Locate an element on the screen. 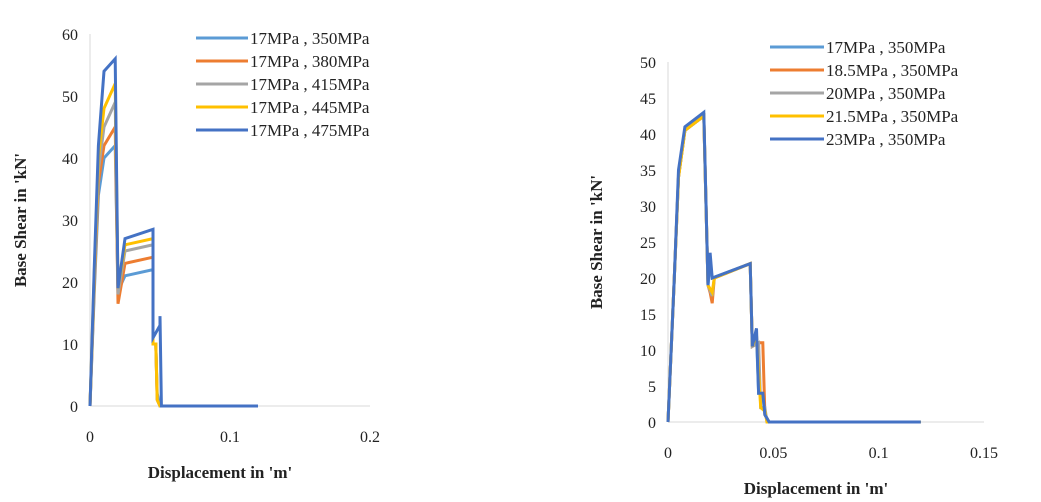  legend-label: 17MPa , 415MPa is located at coordinates (310, 84).